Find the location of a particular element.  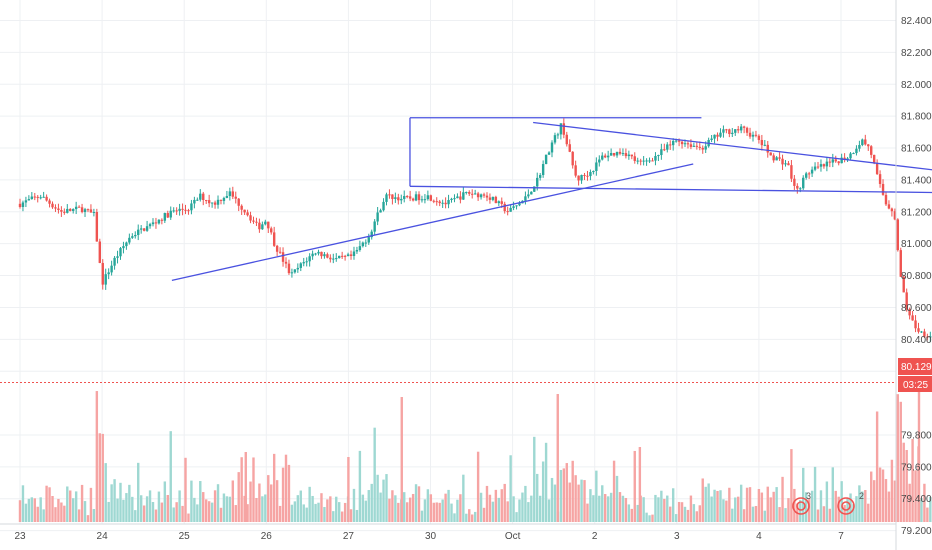

price-tick-label: 81.200 is located at coordinates (916, 212).